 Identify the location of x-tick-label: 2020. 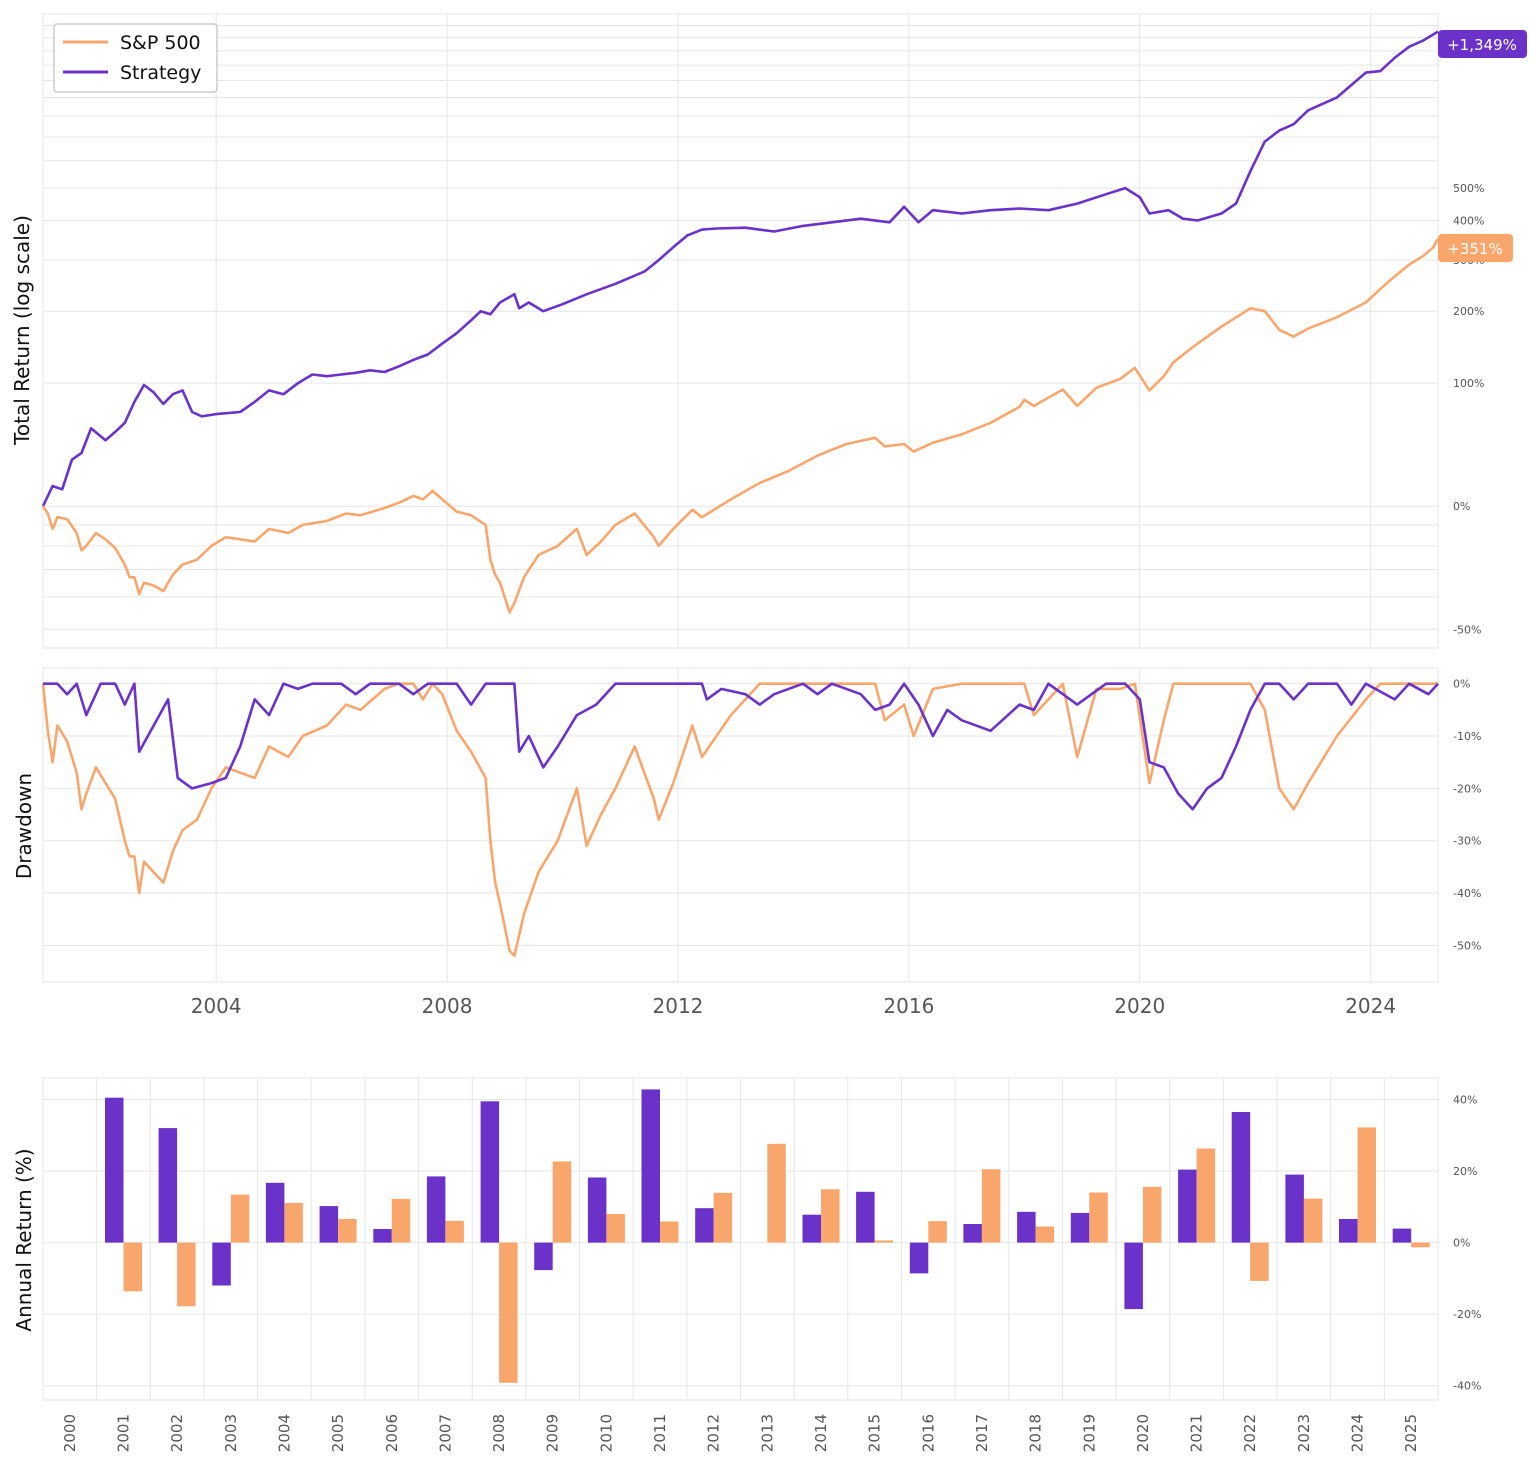
(1143, 1433).